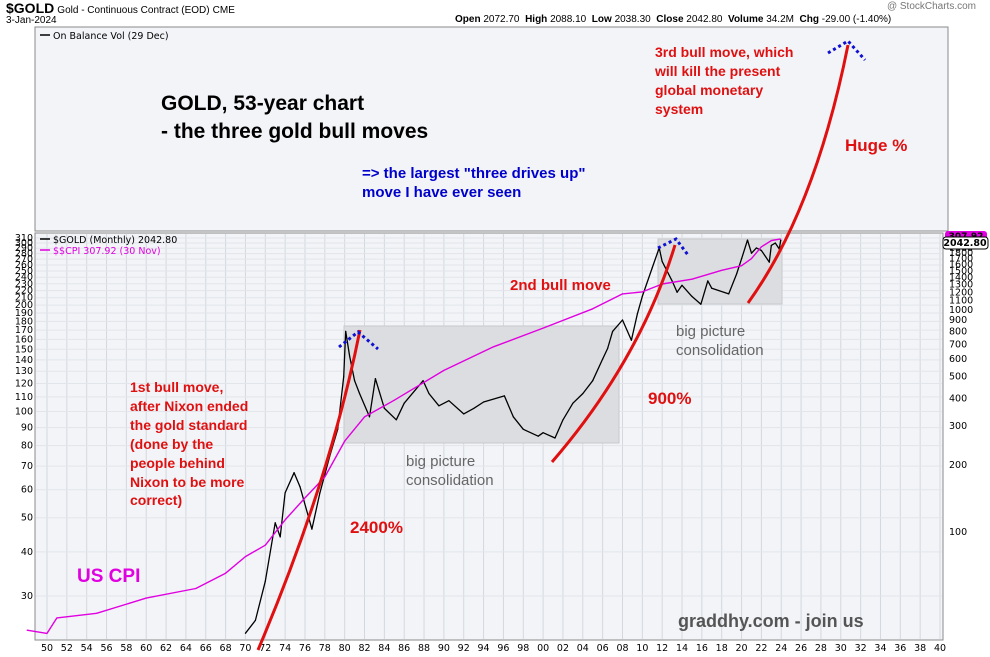 The width and height of the screenshot is (990, 657). What do you see at coordinates (176, 387) in the screenshot?
I see `first-bull-line-1: 1st bull move,` at bounding box center [176, 387].